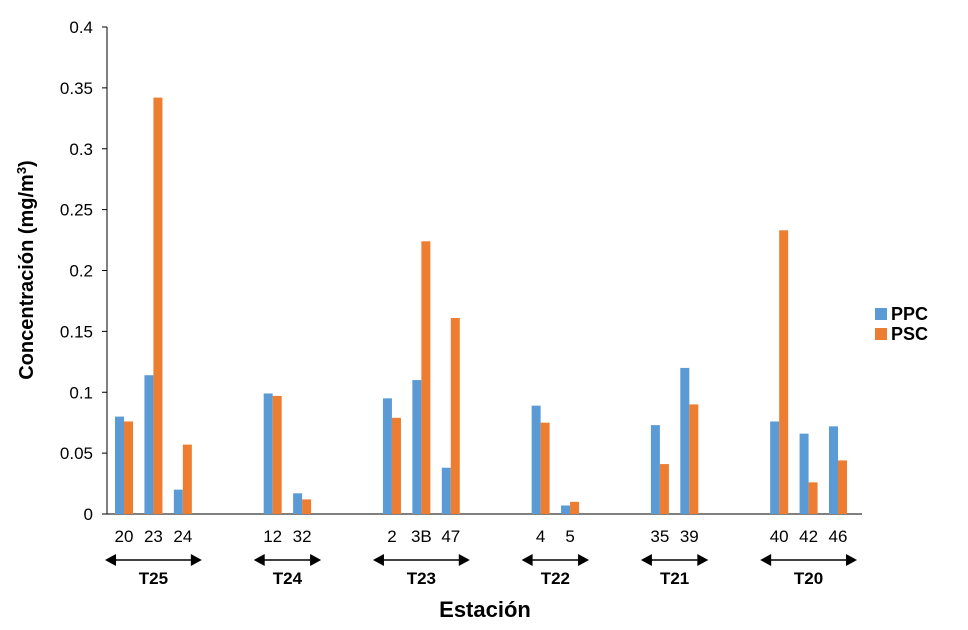 This screenshot has width=968, height=630. What do you see at coordinates (153, 536) in the screenshot?
I see `x-tick-label: 23` at bounding box center [153, 536].